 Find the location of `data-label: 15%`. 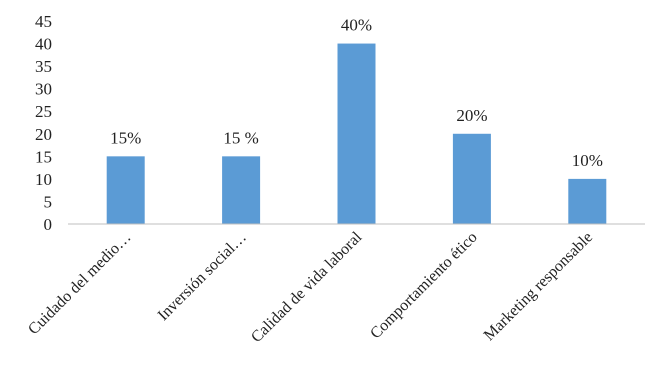

data-label: 15% is located at coordinates (125, 137).